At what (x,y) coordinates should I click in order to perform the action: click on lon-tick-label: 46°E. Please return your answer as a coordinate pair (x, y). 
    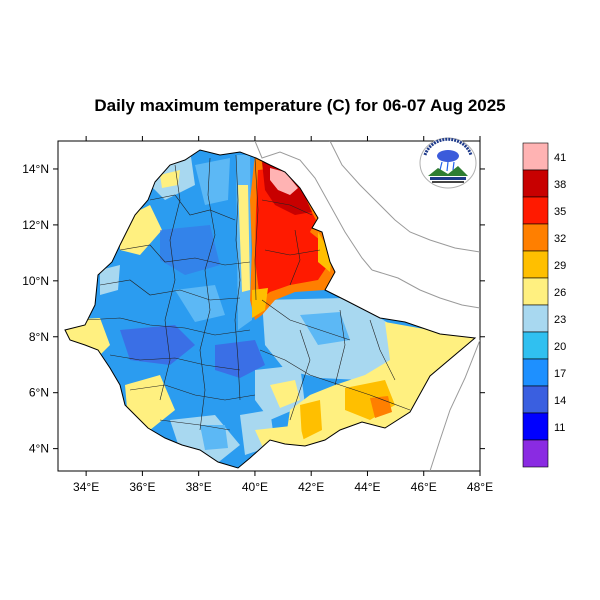
    Looking at the image, I should click on (424, 487).